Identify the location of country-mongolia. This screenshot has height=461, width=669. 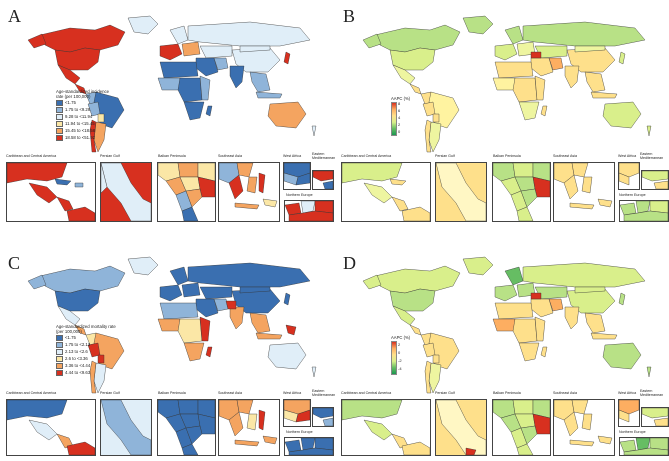
(255, 49).